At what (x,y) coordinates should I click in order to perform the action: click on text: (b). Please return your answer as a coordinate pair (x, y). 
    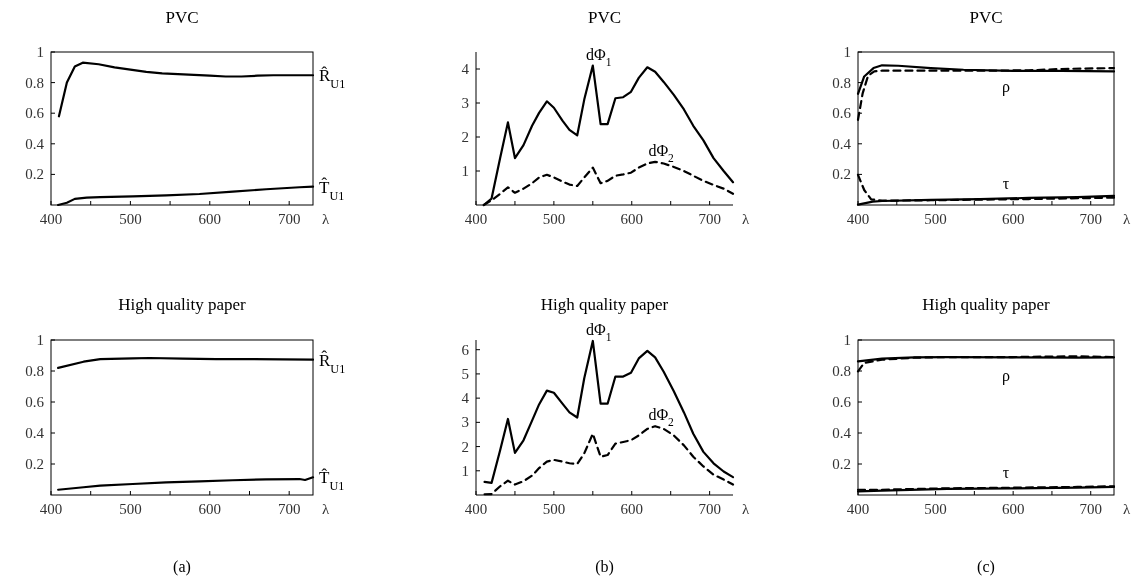
    Looking at the image, I should click on (604, 567).